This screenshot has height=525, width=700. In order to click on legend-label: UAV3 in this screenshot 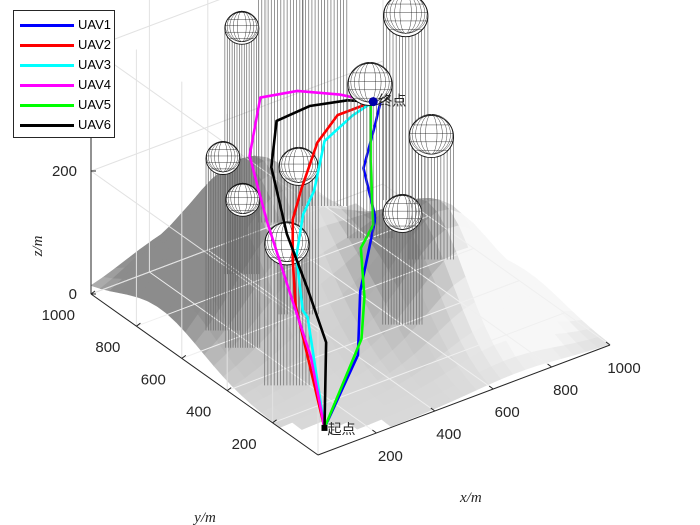, I will do `click(94, 64)`.